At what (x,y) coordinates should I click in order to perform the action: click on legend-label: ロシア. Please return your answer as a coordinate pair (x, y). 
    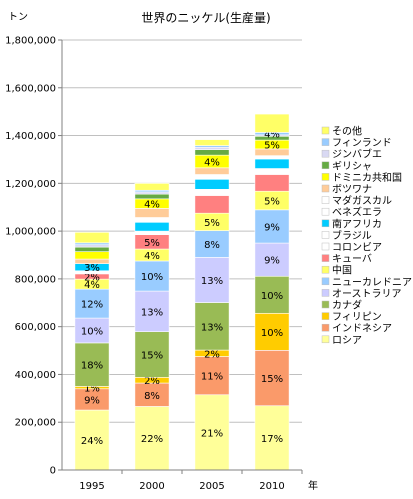
    Looking at the image, I should click on (347, 340).